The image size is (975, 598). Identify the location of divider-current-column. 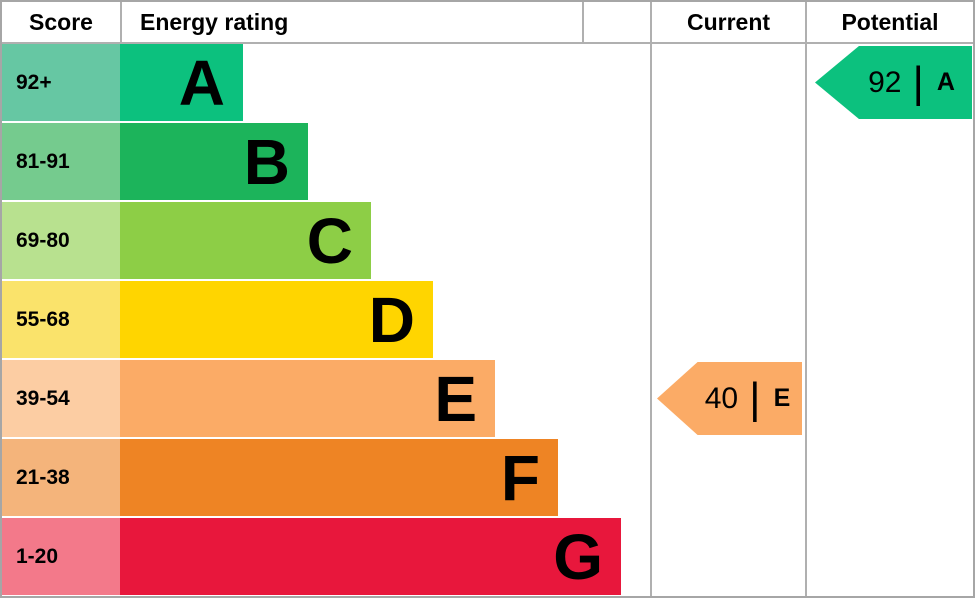
(651, 299).